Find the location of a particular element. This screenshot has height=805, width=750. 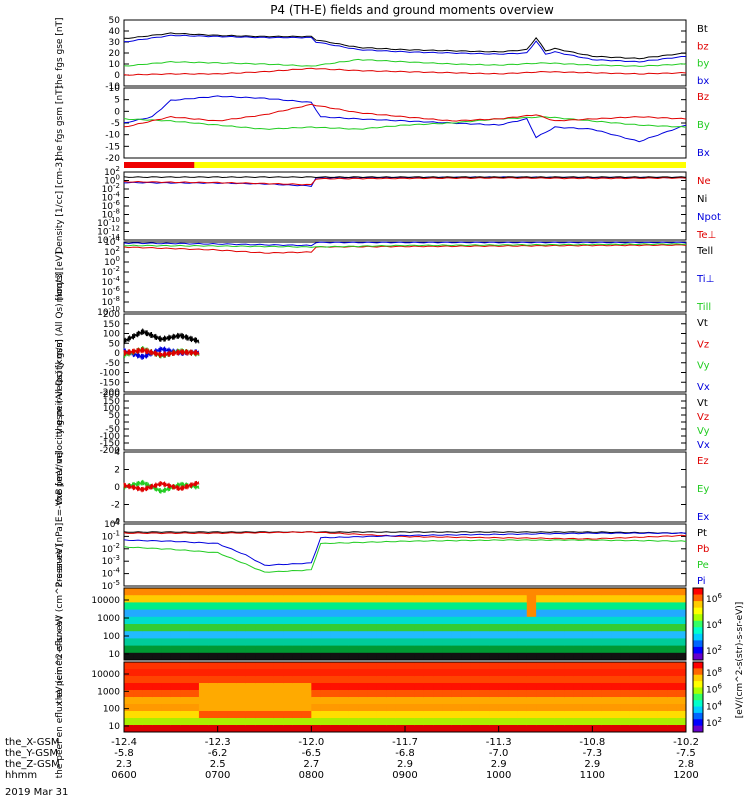

series-line-bt is located at coordinates (404, 46).